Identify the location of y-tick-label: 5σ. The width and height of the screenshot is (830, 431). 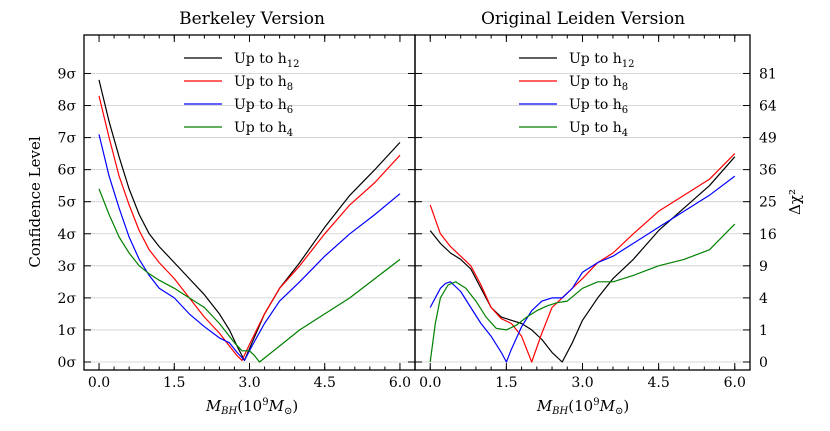
(67, 203).